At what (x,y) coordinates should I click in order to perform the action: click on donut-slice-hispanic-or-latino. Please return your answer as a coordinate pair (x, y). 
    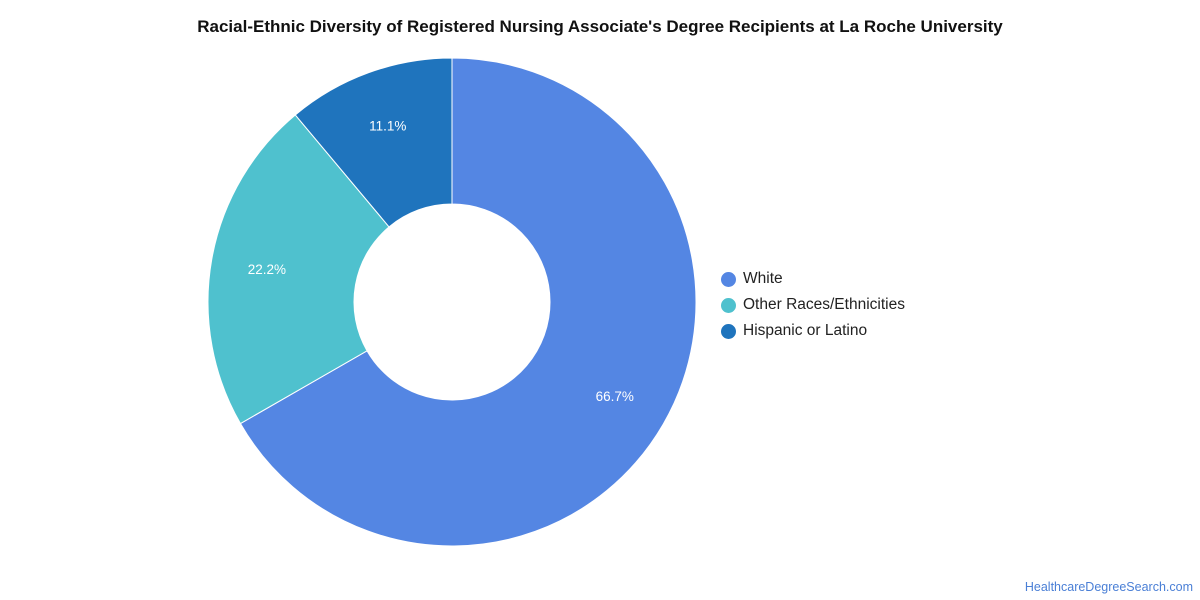
    Looking at the image, I should click on (373, 142).